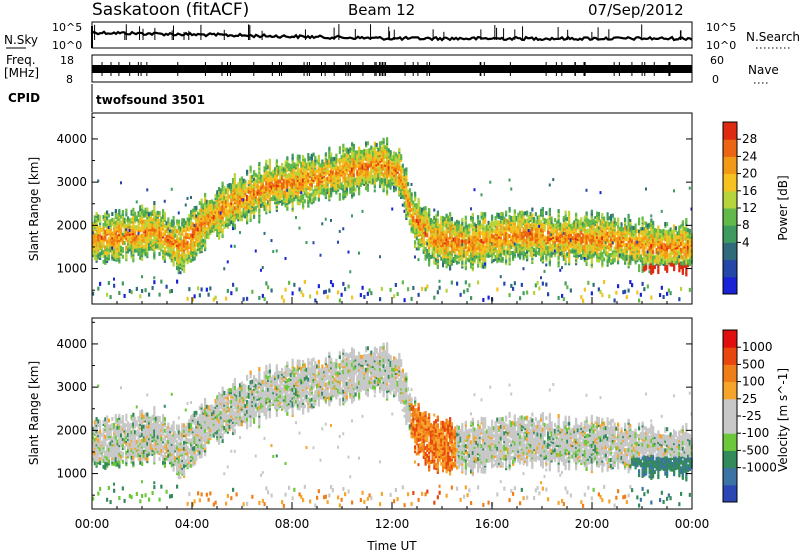 The width and height of the screenshot is (800, 554). What do you see at coordinates (150, 100) in the screenshot?
I see `cpid-value: twofsound 3501` at bounding box center [150, 100].